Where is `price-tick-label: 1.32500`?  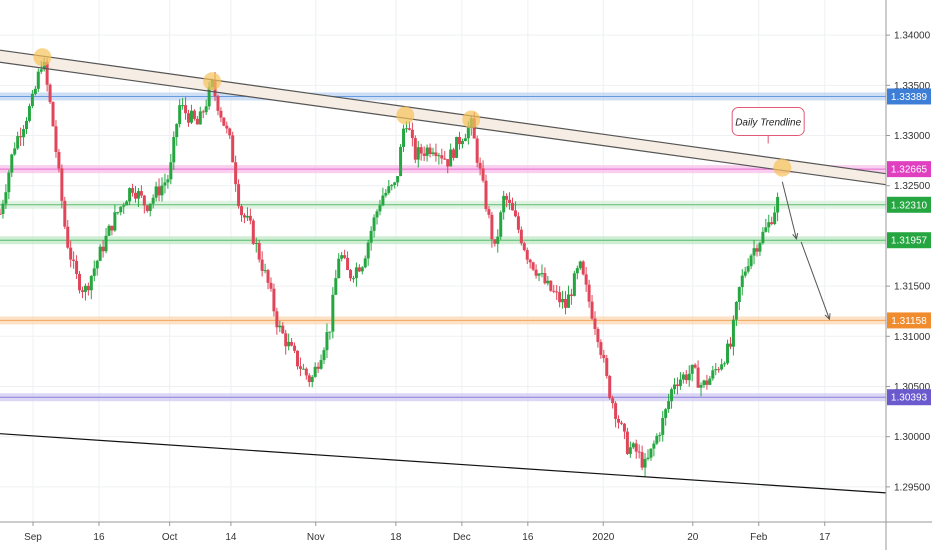
price-tick-label: 1.32500 is located at coordinates (912, 186).